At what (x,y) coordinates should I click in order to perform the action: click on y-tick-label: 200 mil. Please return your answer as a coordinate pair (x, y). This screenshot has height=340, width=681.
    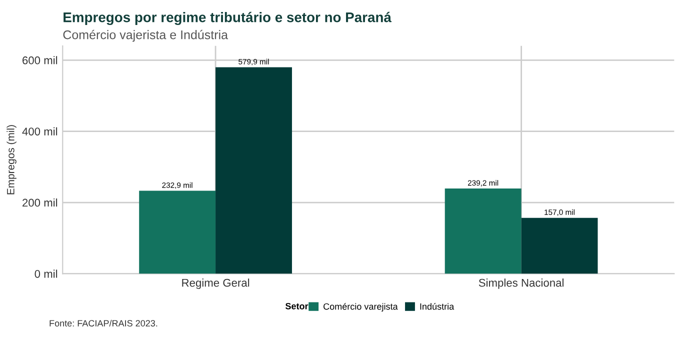
    Looking at the image, I should click on (40, 202).